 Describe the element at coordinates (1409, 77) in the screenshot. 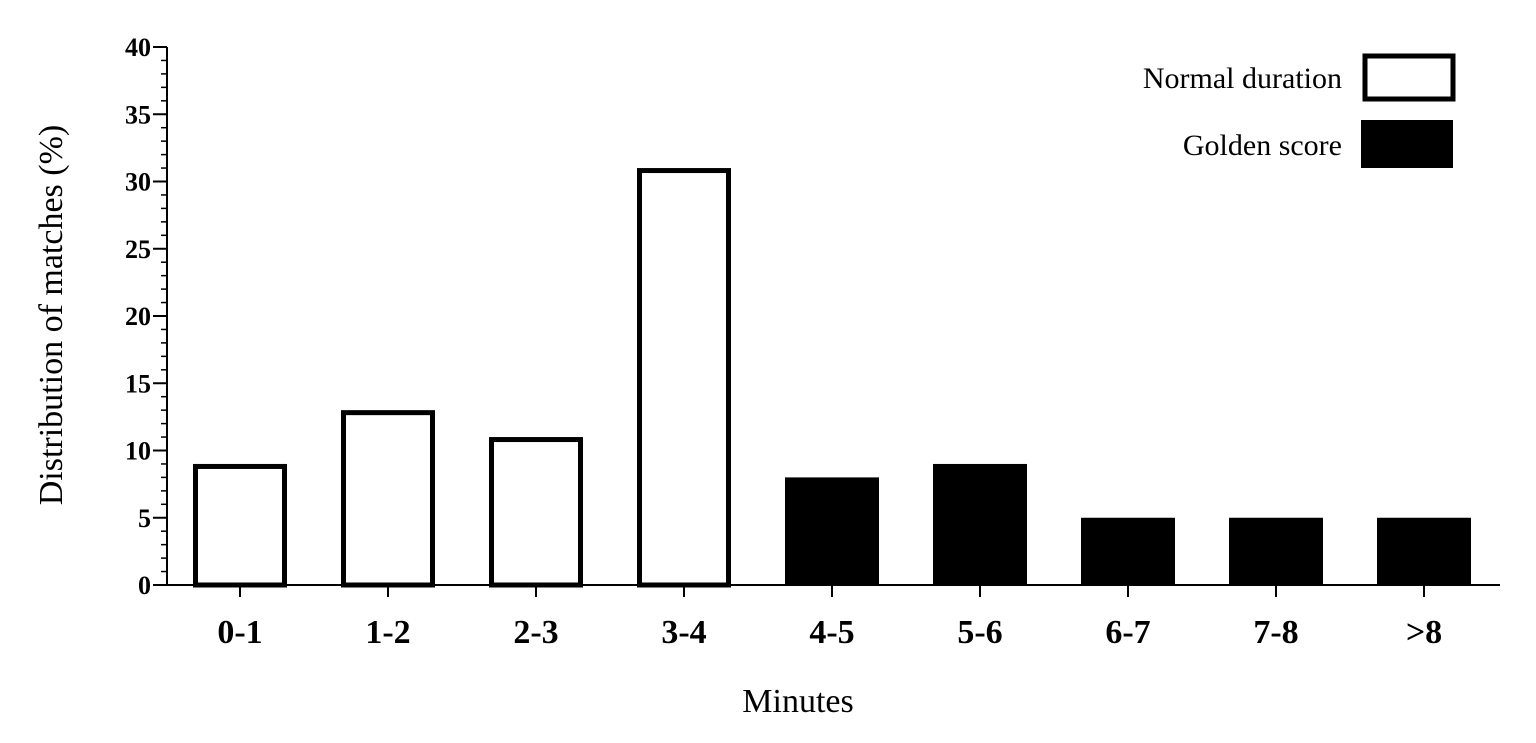

I see `legend-swatch-normal-duration` at that location.